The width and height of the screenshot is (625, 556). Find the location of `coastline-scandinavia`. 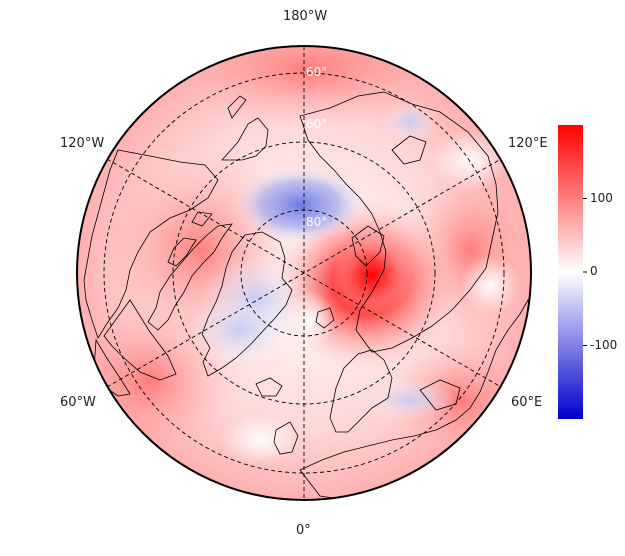

coastline-scandinavia is located at coordinates (361, 391).